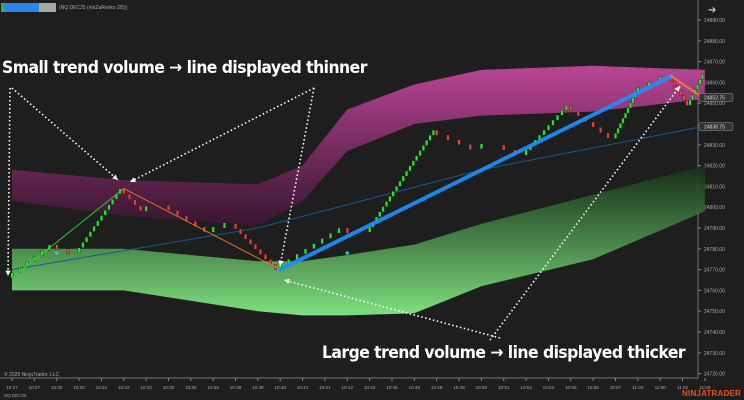 The width and height of the screenshot is (744, 400). What do you see at coordinates (93, 7) in the screenshot?
I see `chart-title: (NQ DEC25 (ninZaRenko 2/5))` at bounding box center [93, 7].